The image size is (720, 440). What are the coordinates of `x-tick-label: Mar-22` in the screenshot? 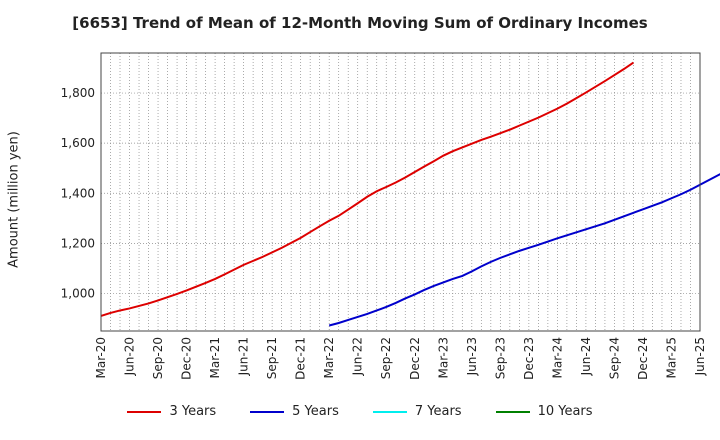 It's located at (329, 357).